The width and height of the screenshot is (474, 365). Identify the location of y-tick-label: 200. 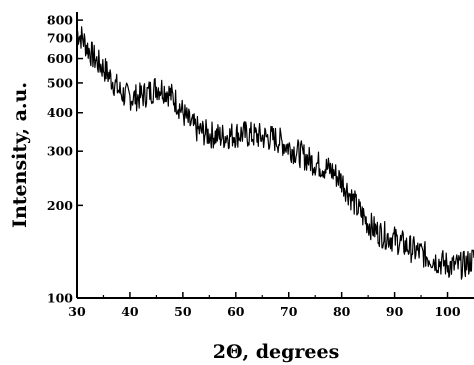
(60, 205).